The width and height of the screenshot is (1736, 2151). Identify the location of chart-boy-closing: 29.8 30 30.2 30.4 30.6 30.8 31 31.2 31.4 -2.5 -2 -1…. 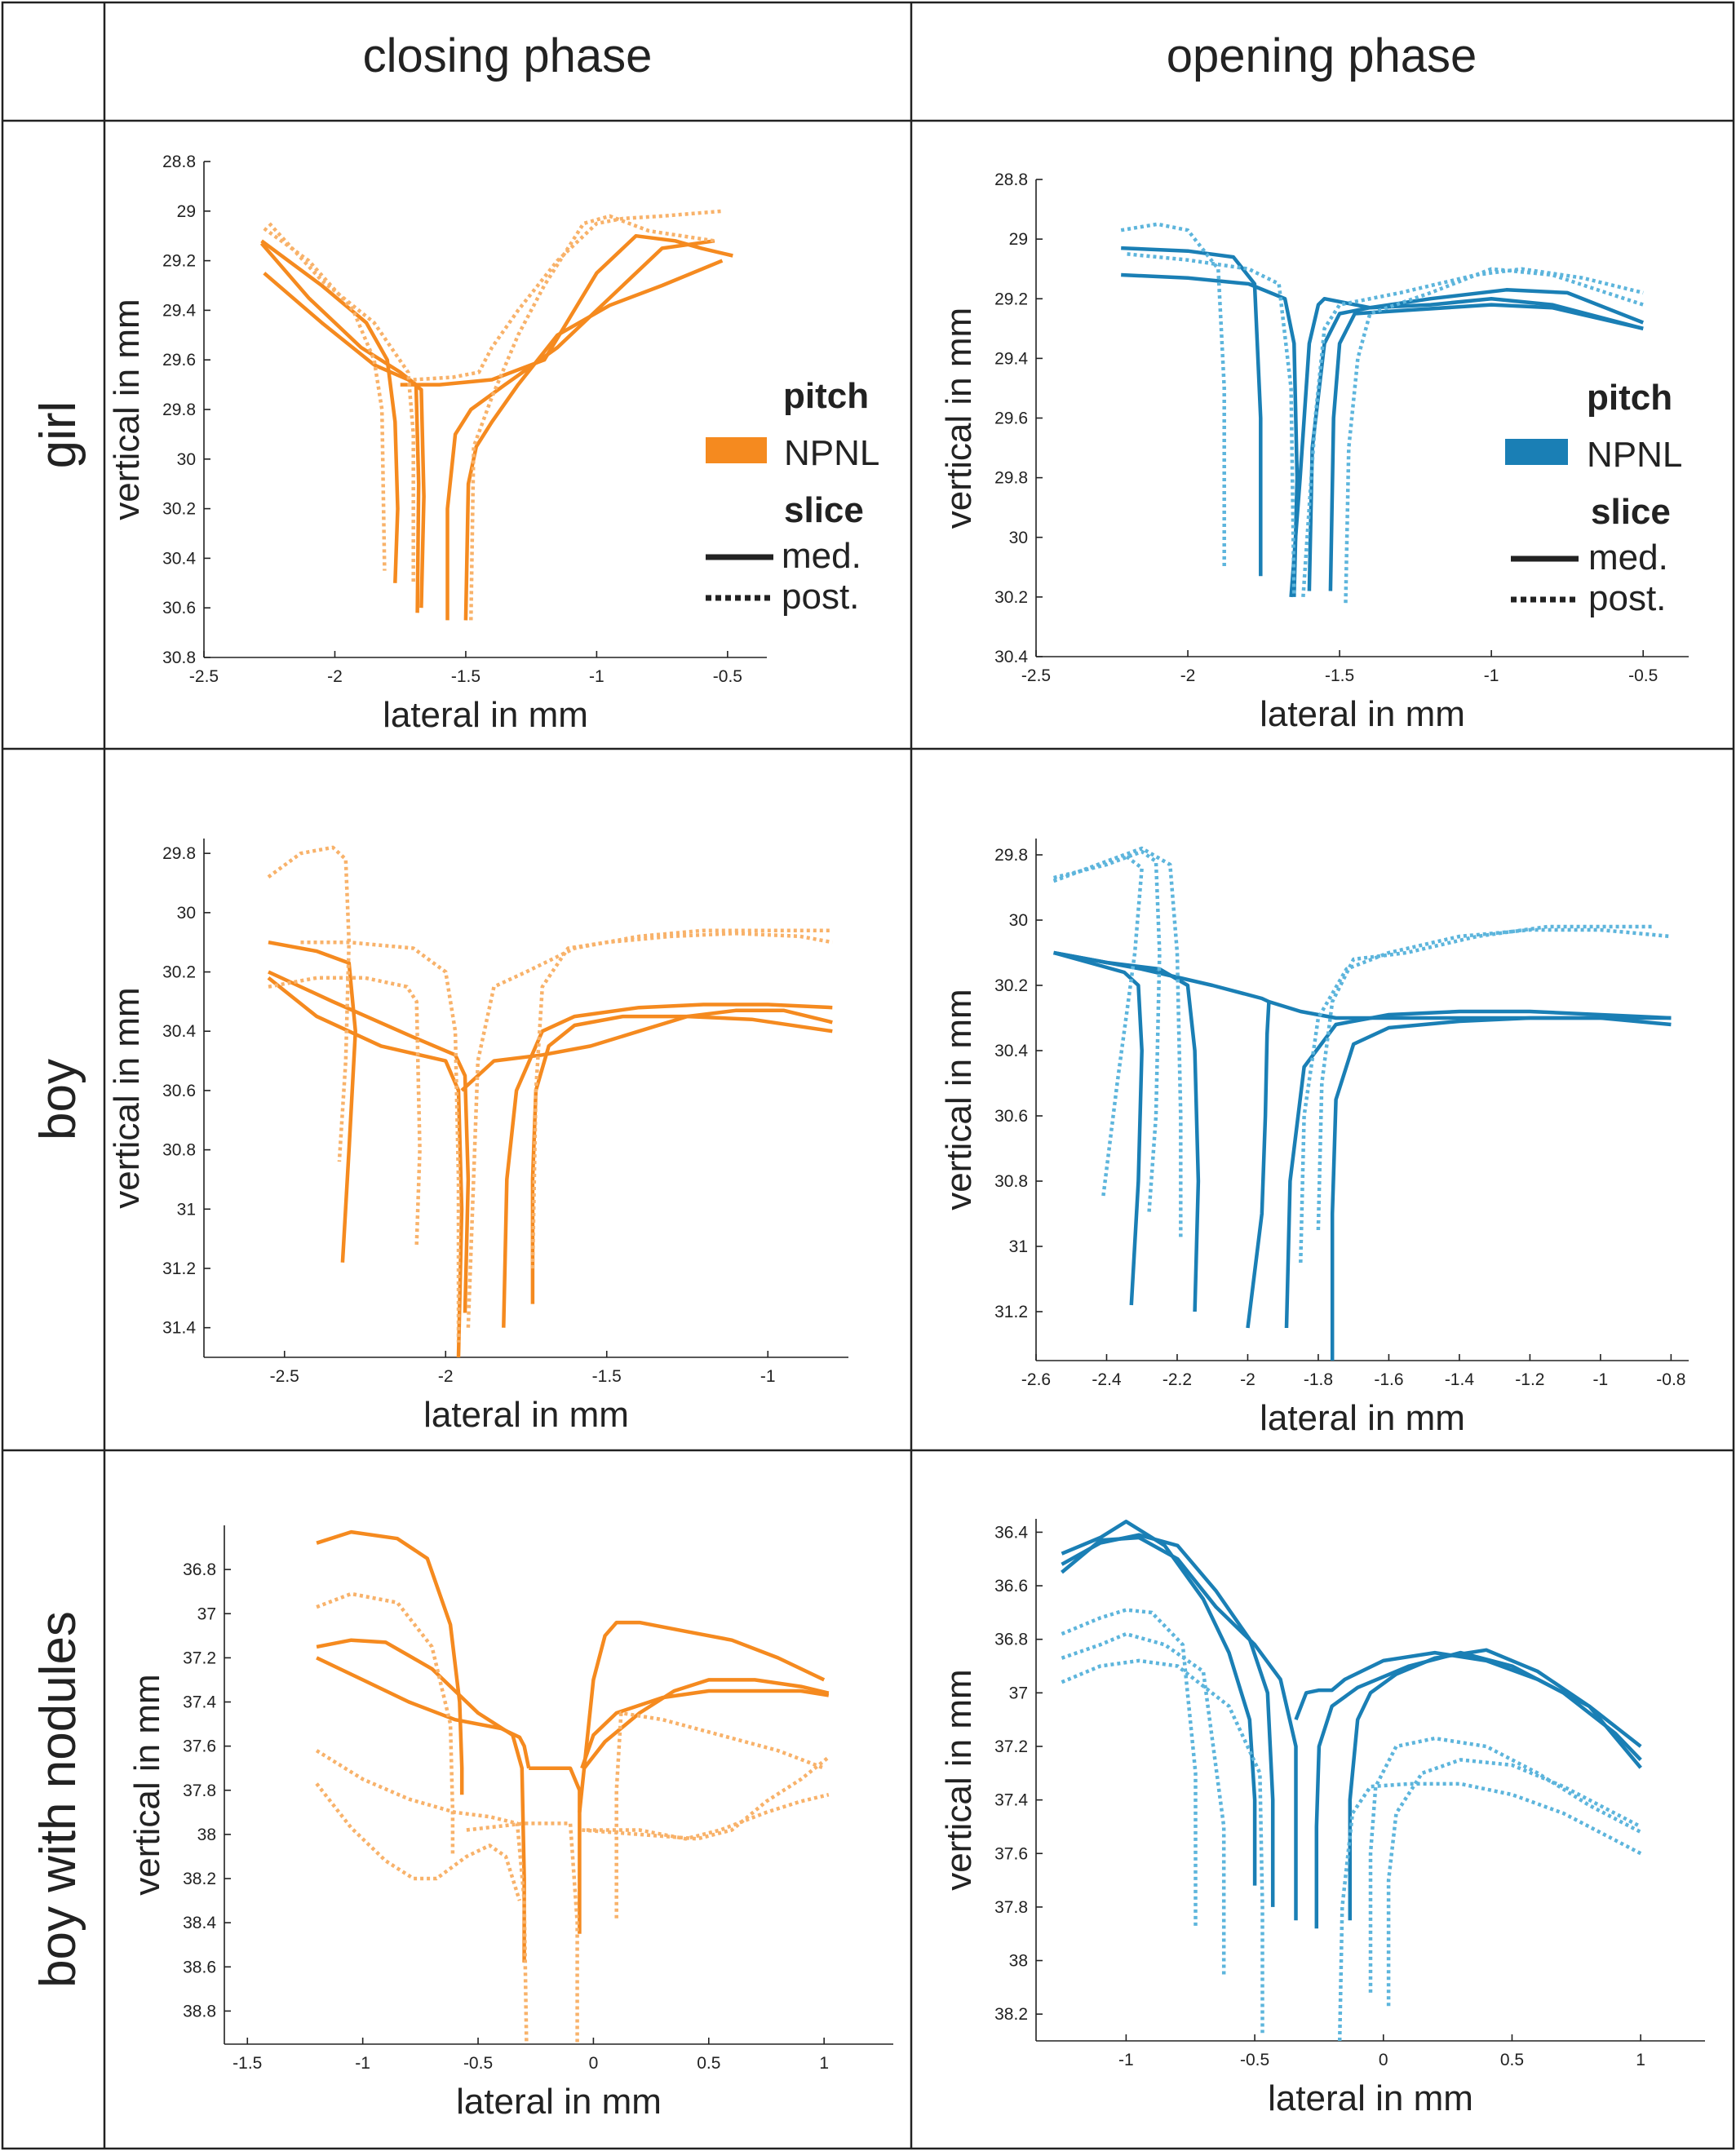
(478, 1137).